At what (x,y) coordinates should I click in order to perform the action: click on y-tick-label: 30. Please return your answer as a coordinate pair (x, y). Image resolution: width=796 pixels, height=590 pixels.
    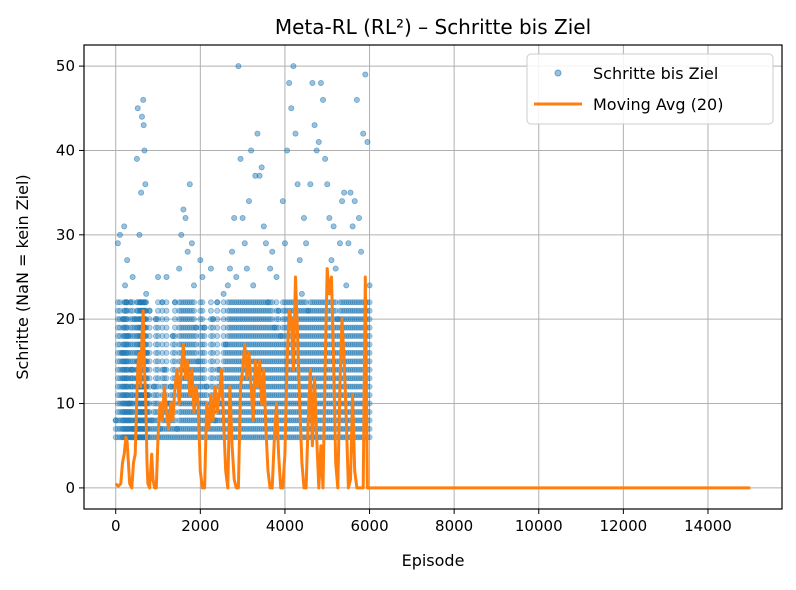
    Looking at the image, I should click on (65, 235).